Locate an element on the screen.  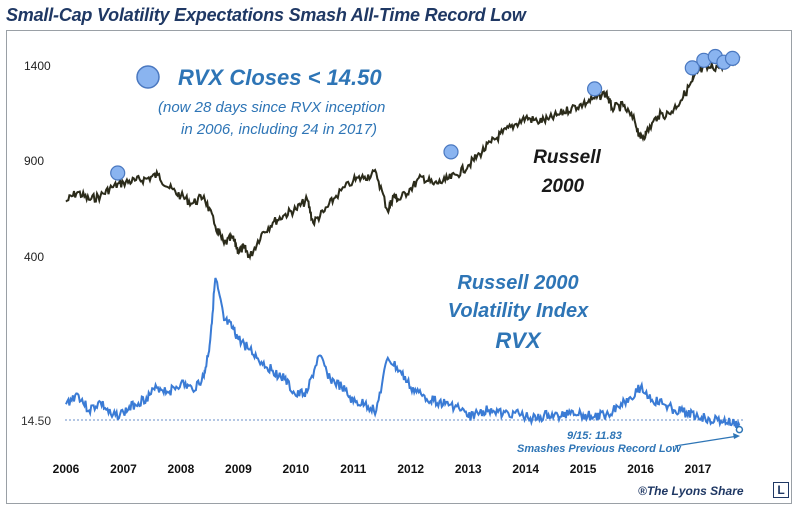
x-tick-label: 2011 is located at coordinates (353, 469).